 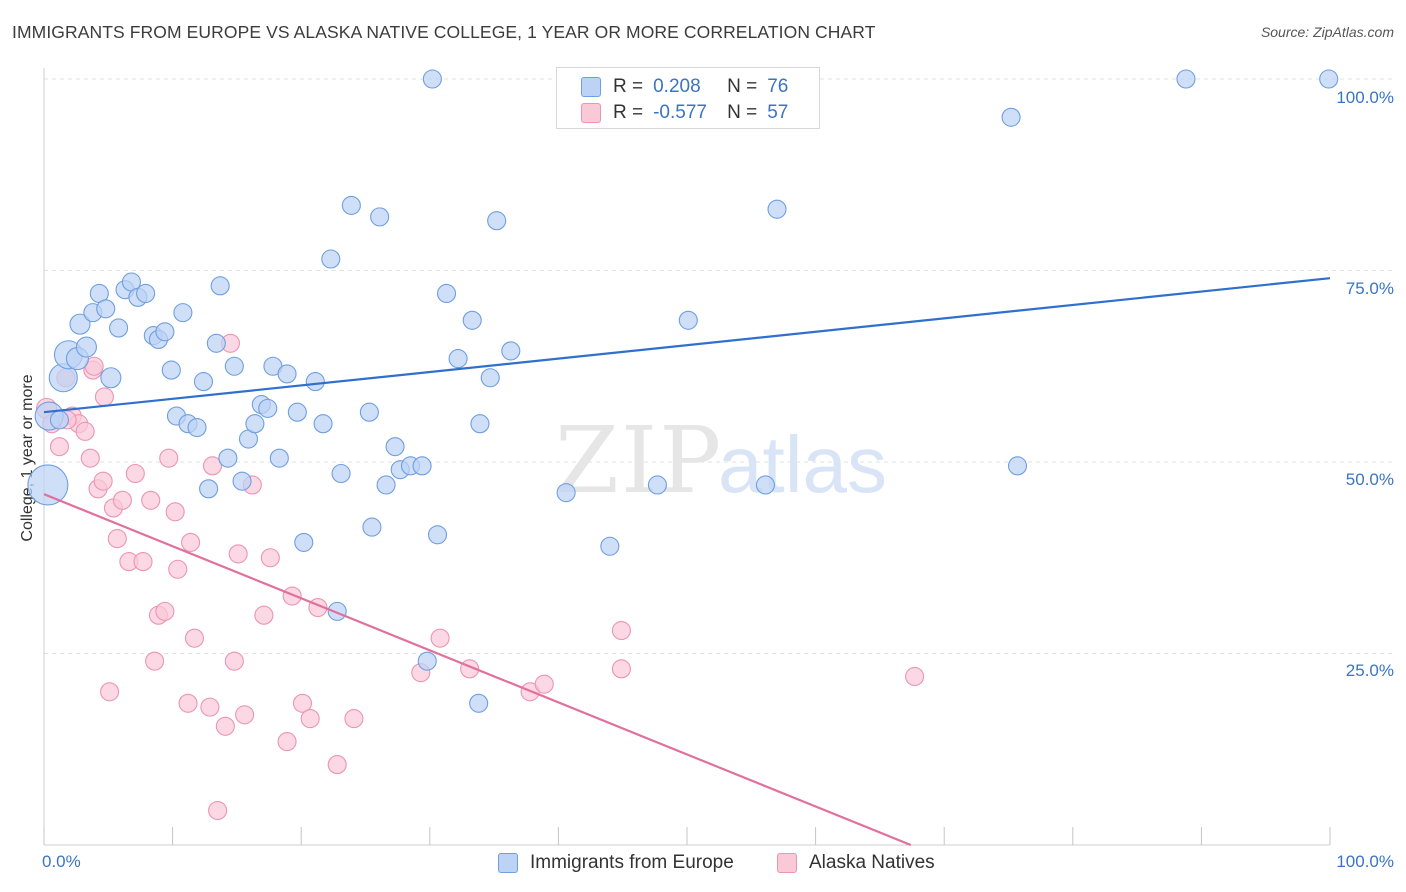 What do you see at coordinates (1365, 861) in the screenshot?
I see `x-tick-100: 100.0%` at bounding box center [1365, 861].